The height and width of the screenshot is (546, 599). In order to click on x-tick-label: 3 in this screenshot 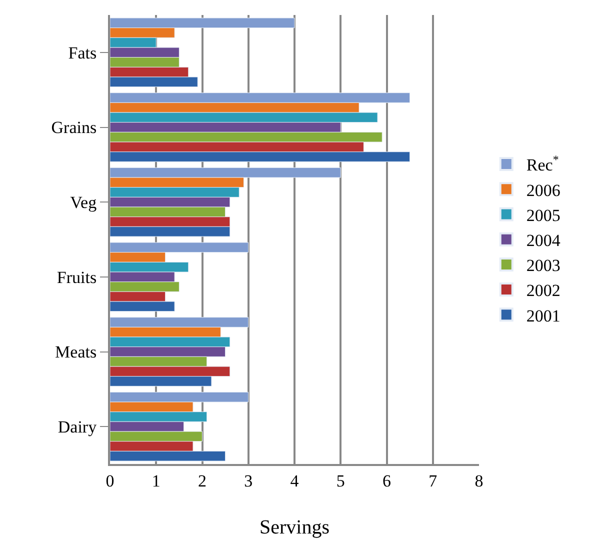, I will do `click(248, 480)`.